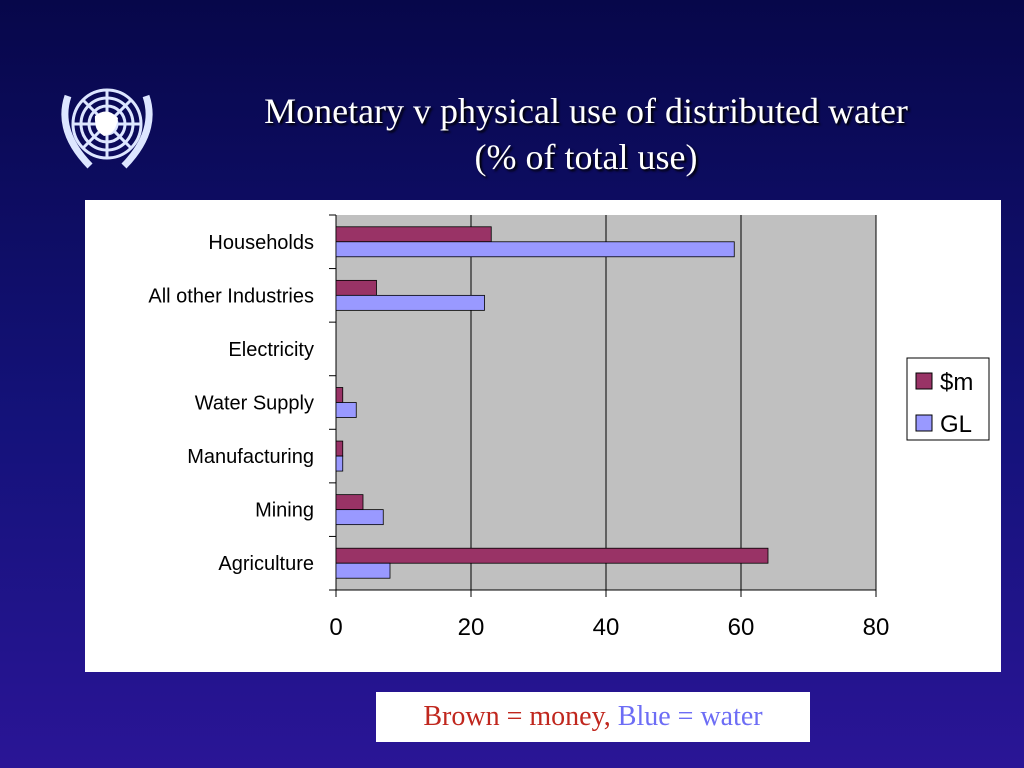 The image size is (1024, 768). Describe the element at coordinates (586, 157) in the screenshot. I see `title-line-2: (% of total use)` at that location.